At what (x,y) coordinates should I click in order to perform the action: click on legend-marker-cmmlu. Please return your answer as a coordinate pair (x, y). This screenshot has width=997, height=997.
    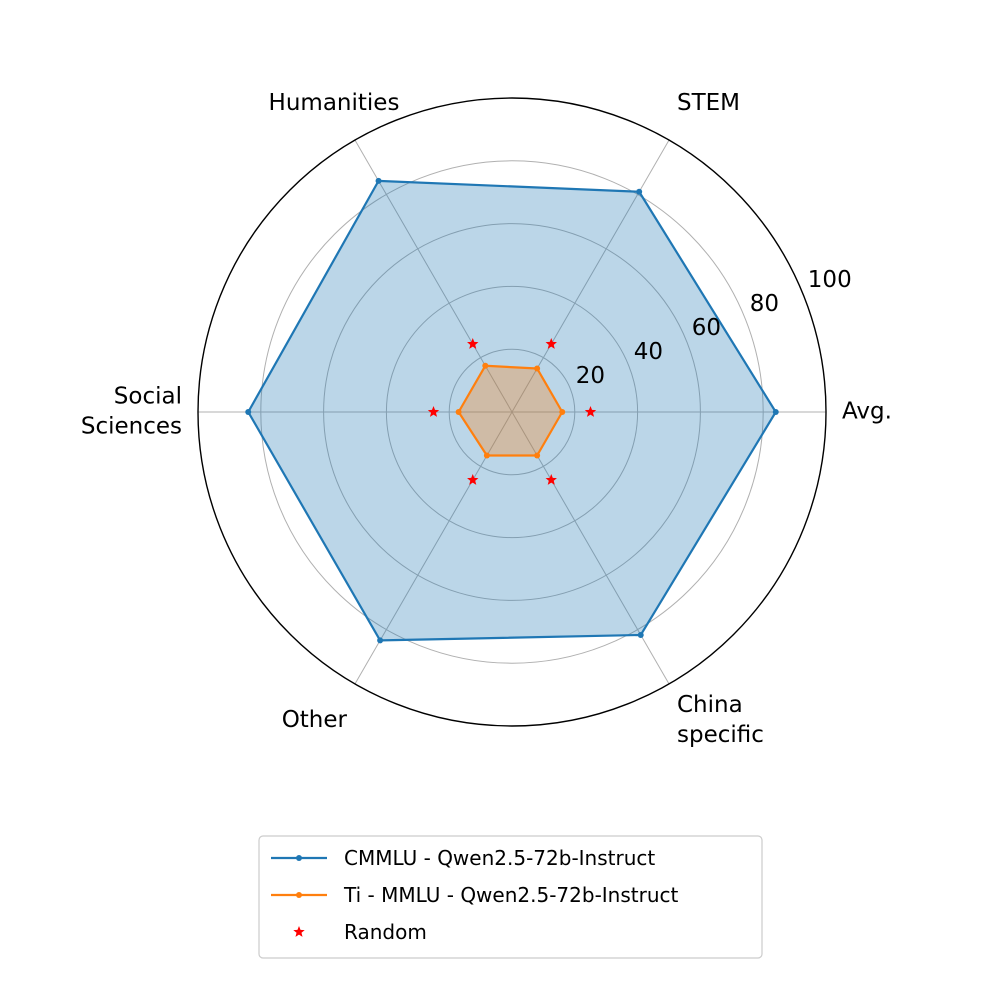
    Looking at the image, I should click on (299, 858).